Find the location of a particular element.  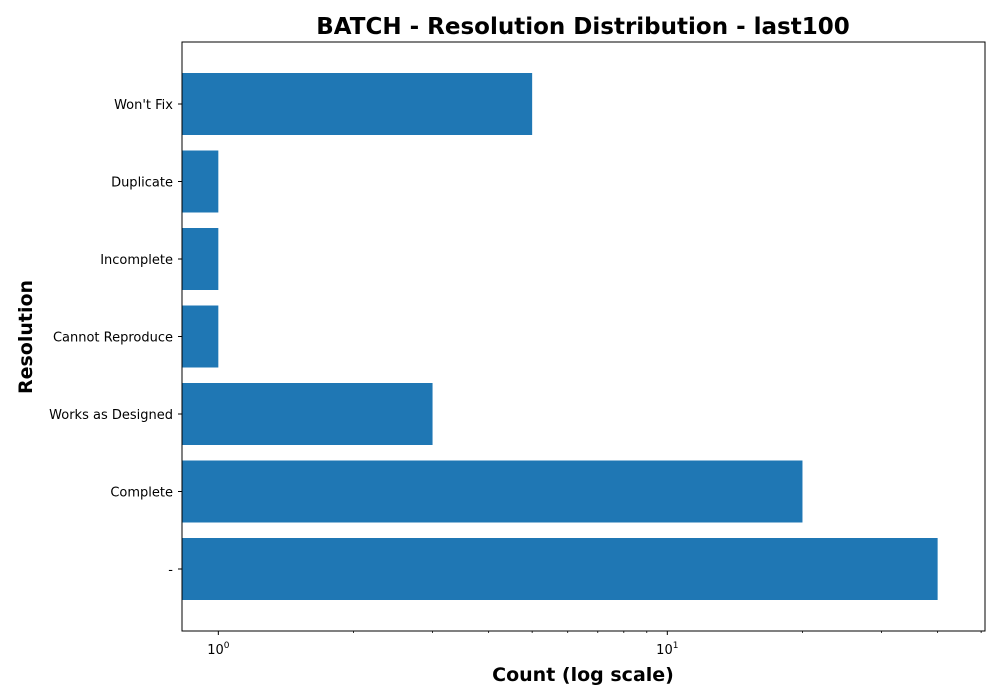

x-tick-exponent: 0 is located at coordinates (227, 646).